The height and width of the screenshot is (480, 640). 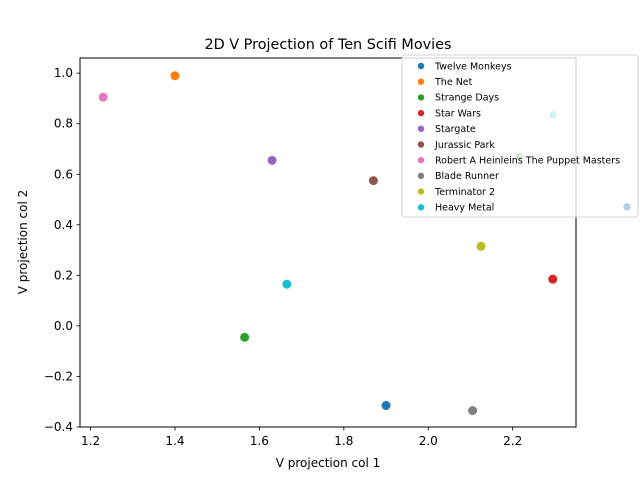 What do you see at coordinates (301, 437) in the screenshot?
I see `x-axis-ticks: 1.2 1.4 1.6 1.8 2.0 2.2` at bounding box center [301, 437].